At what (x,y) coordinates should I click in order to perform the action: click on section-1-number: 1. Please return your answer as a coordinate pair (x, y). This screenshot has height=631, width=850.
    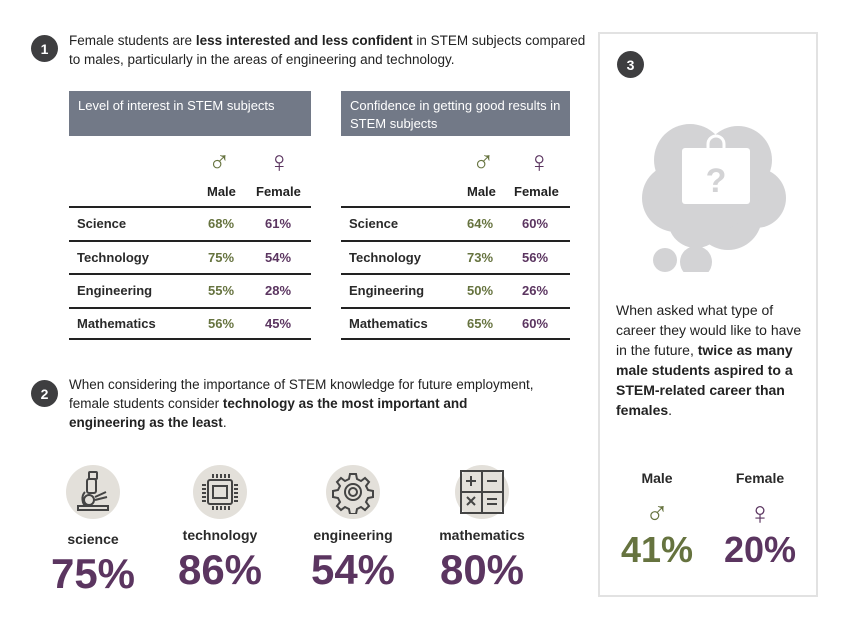
    Looking at the image, I should click on (44, 48).